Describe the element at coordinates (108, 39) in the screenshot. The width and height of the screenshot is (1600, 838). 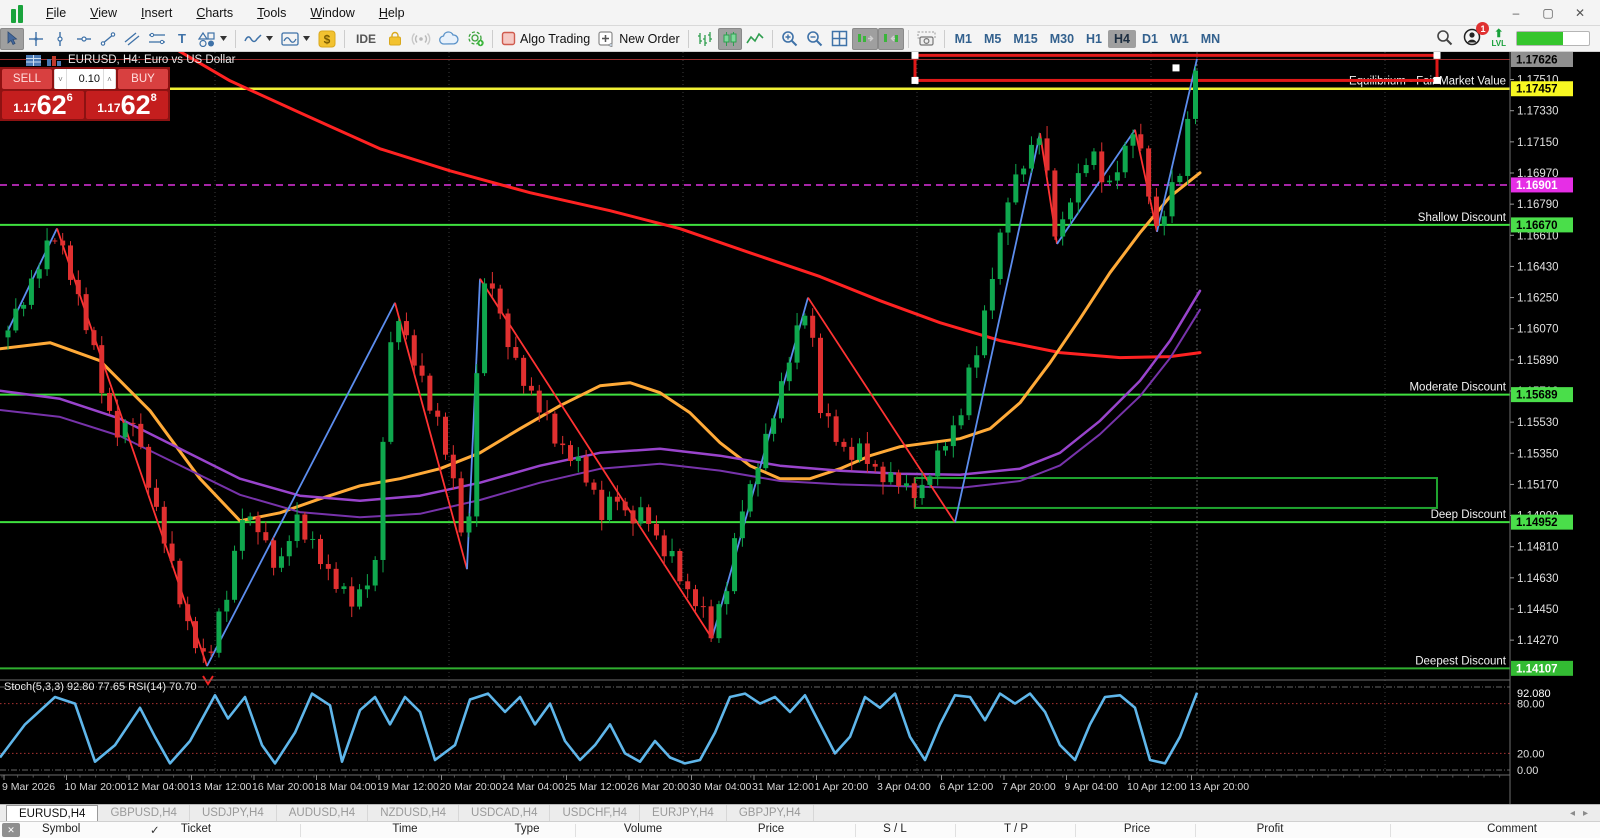
I see `trendline-tool` at that location.